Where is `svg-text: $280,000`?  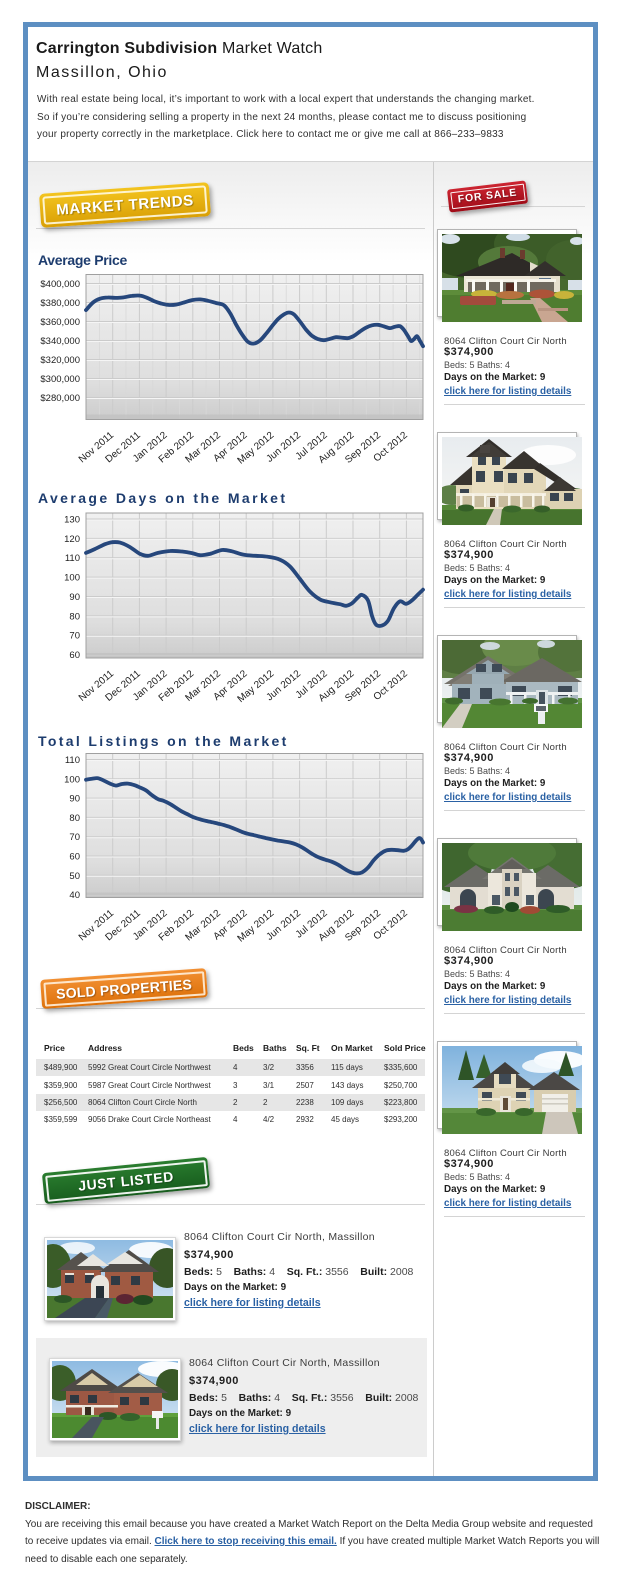 svg-text: $280,000 is located at coordinates (60, 398).